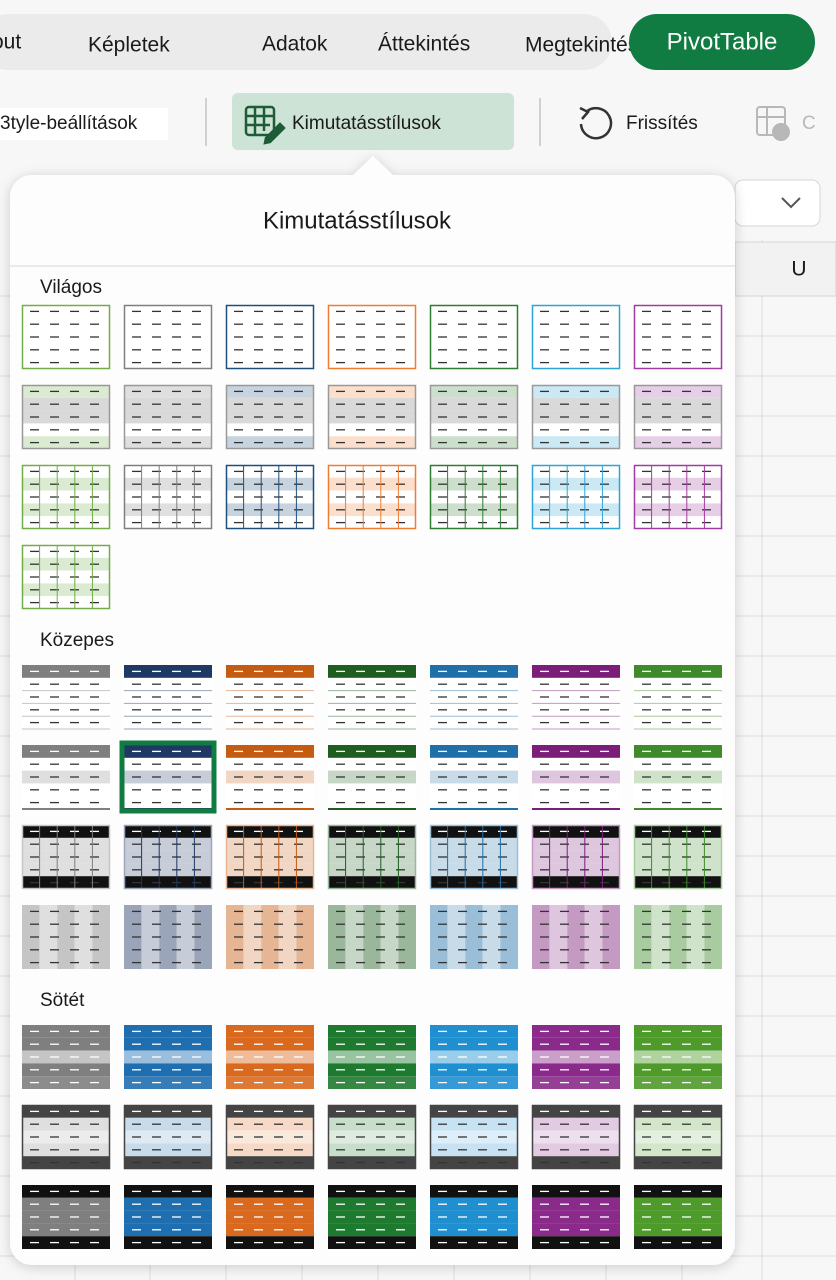 The width and height of the screenshot is (836, 1280). Describe the element at coordinates (722, 42) in the screenshot. I see `active-tab` at that location.